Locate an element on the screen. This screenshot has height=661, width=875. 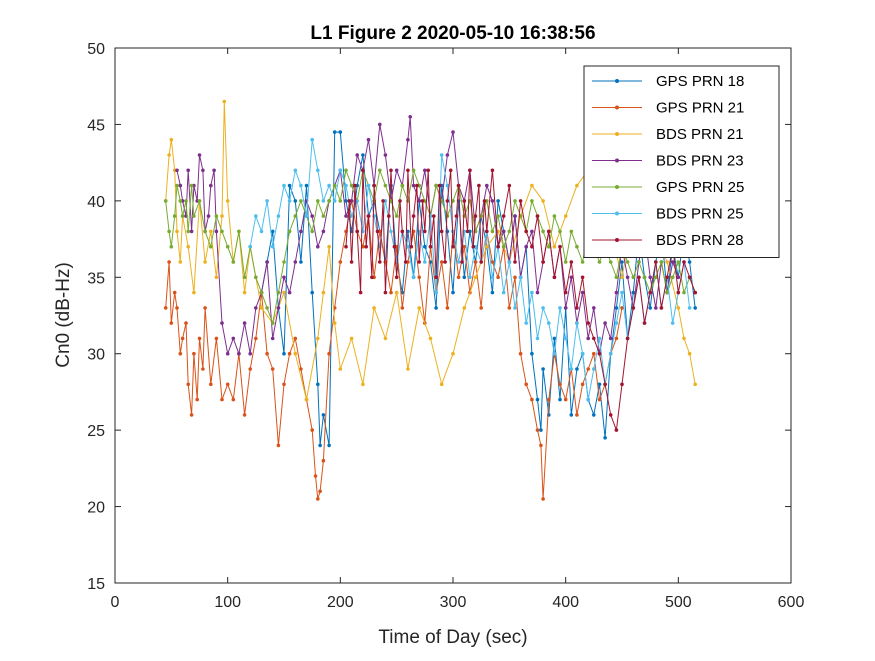
legend-item: GPS PRN 21 is located at coordinates (668, 108).